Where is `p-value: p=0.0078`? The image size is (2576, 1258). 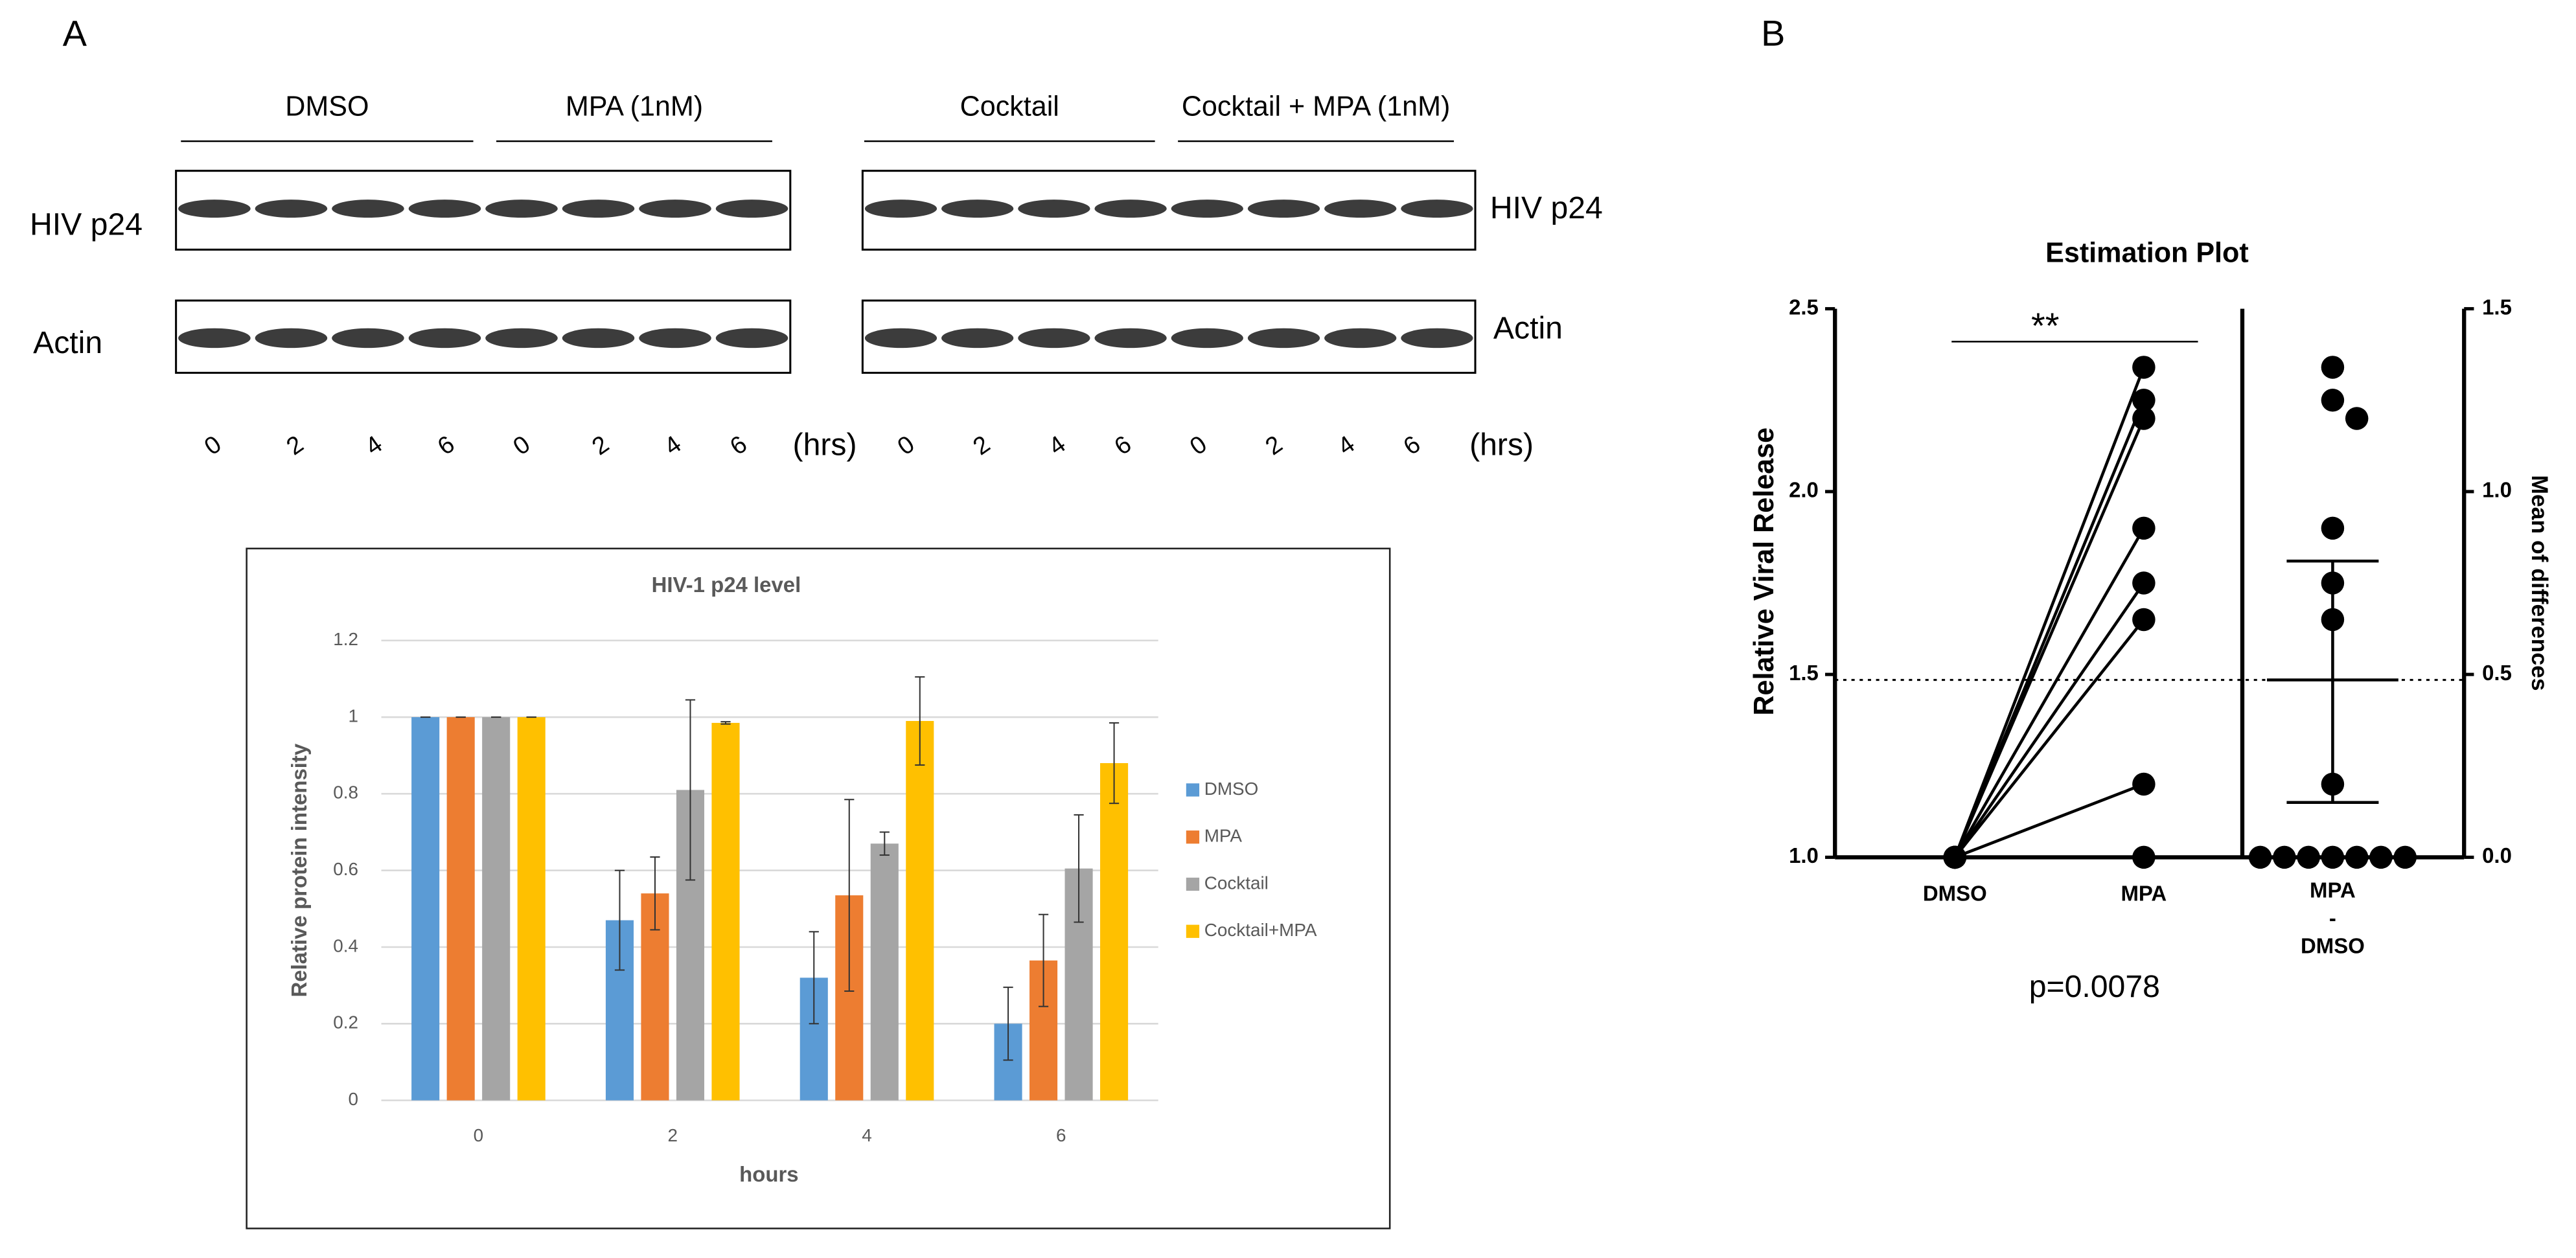 p-value: p=0.0078 is located at coordinates (2094, 986).